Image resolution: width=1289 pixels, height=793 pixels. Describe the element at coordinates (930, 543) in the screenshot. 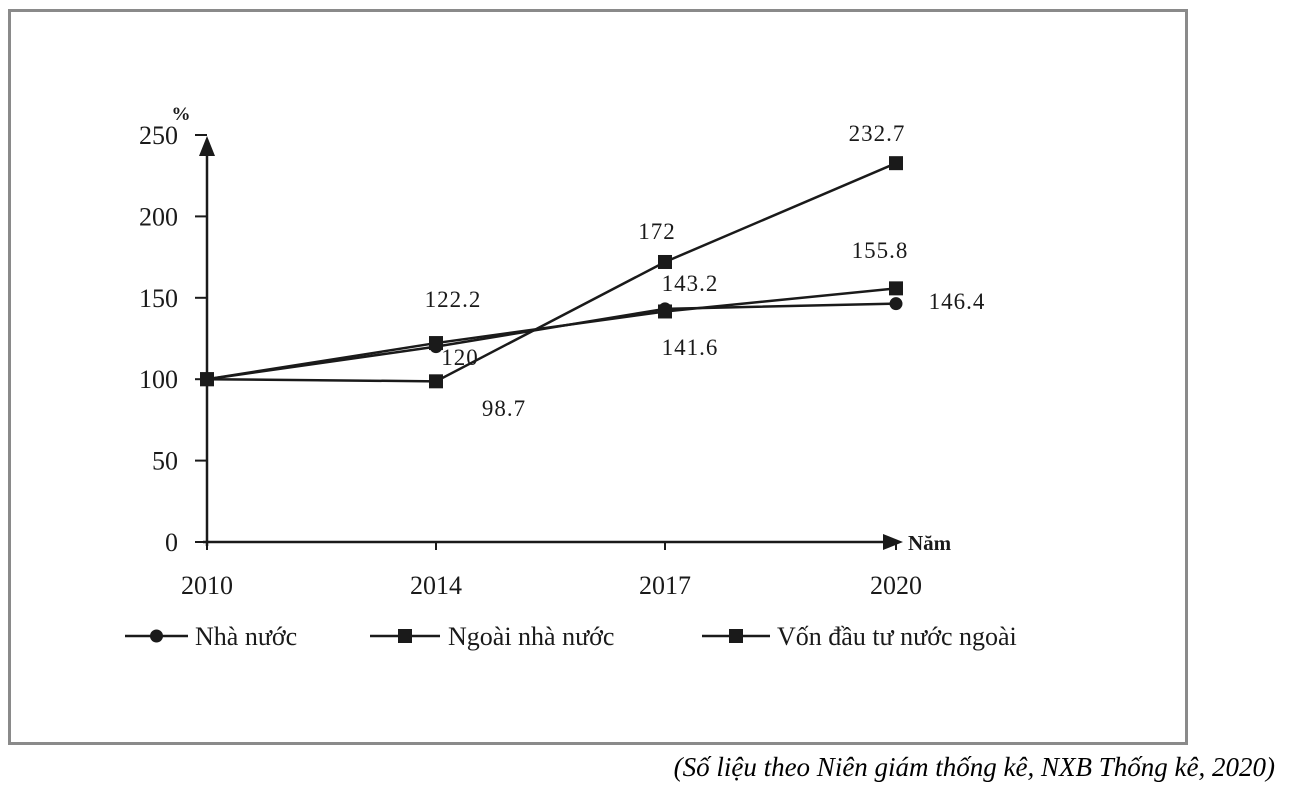

I see `x-unit-label: Năm` at that location.